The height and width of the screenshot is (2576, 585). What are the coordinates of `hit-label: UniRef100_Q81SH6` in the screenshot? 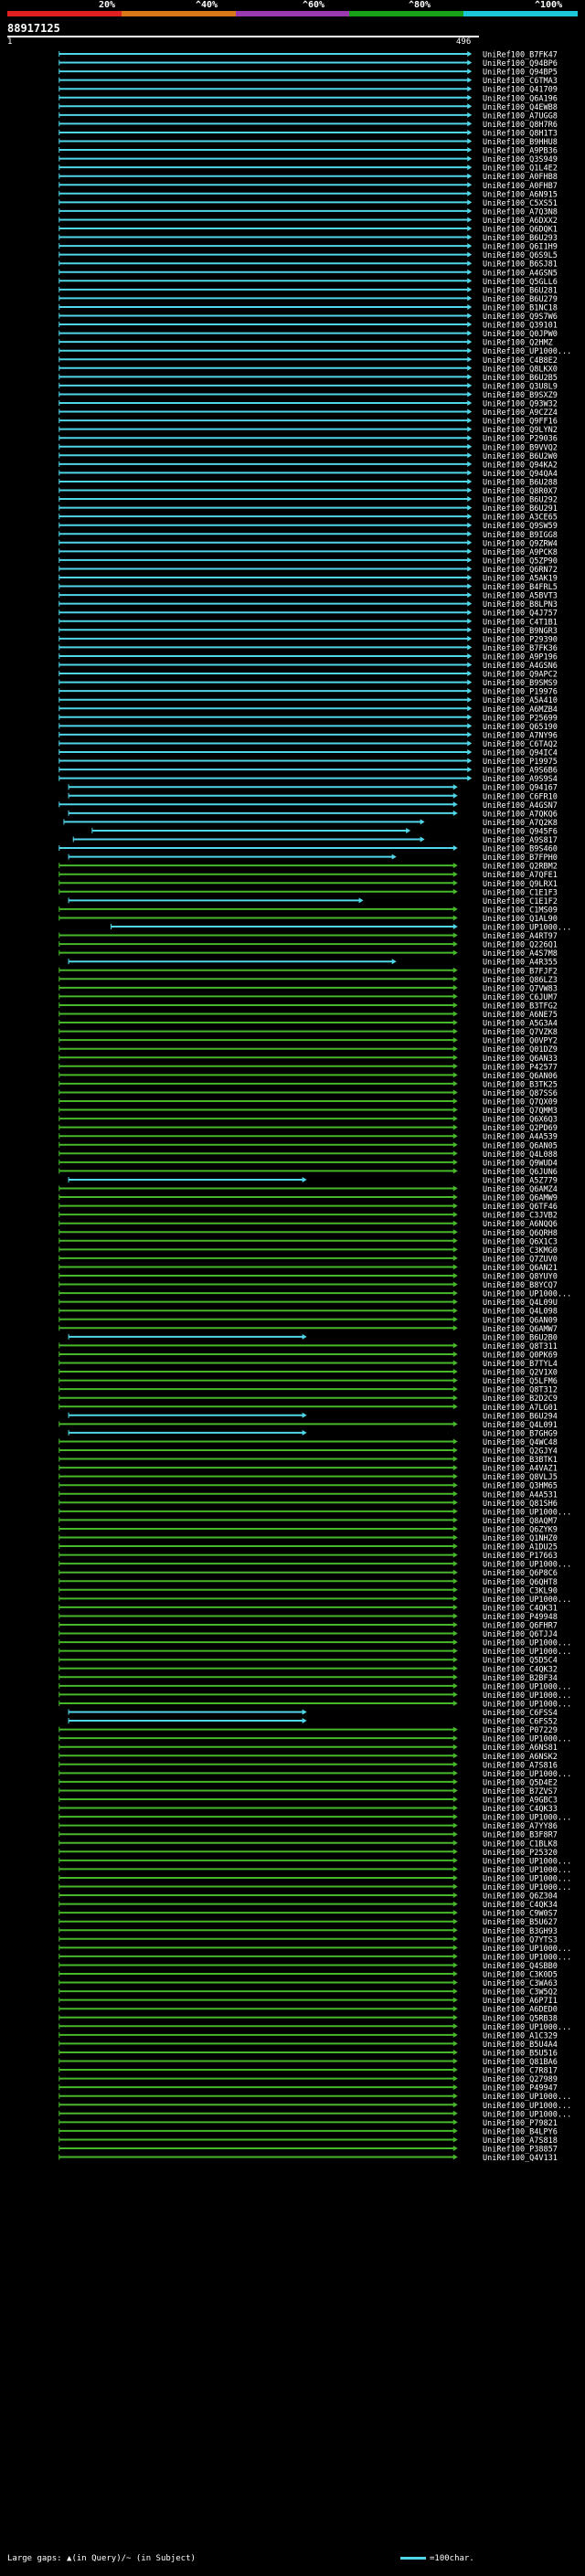 It's located at (520, 1504).